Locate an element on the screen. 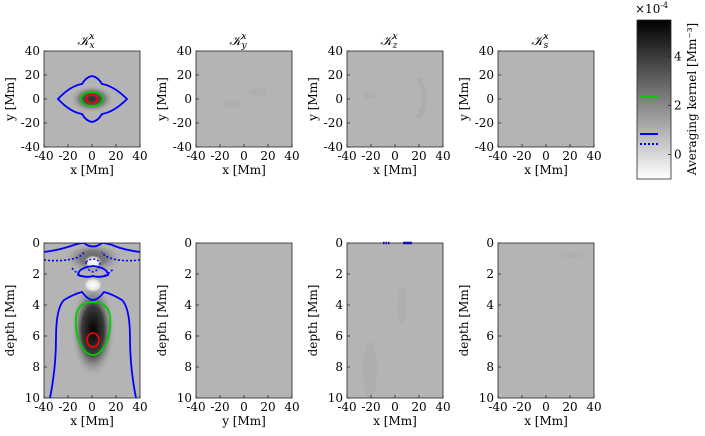 The image size is (705, 436). panel-3-xtick-1: -20 is located at coordinates (521, 156).